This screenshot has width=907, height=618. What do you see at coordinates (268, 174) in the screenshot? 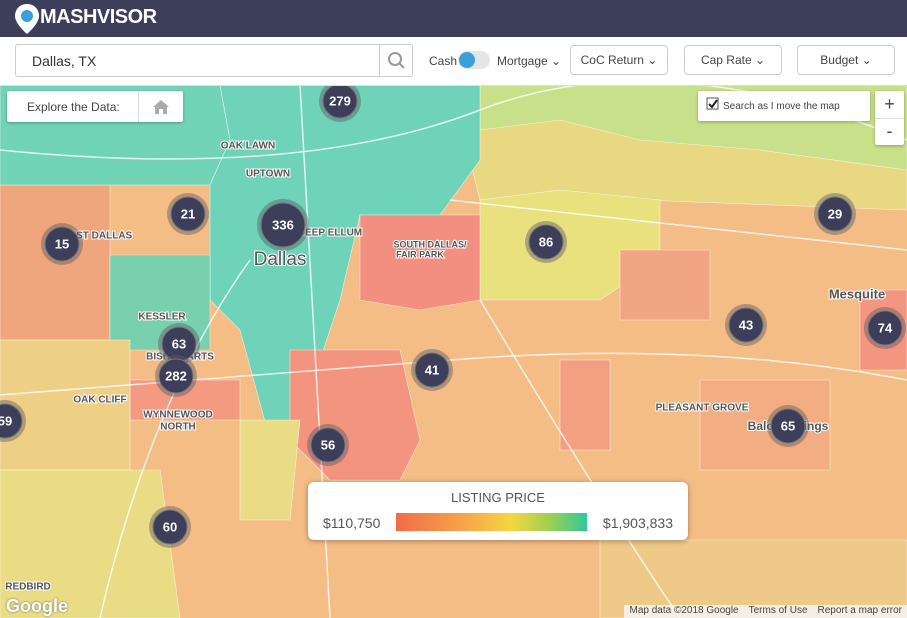
I see `place-label: UPTOWN` at bounding box center [268, 174].